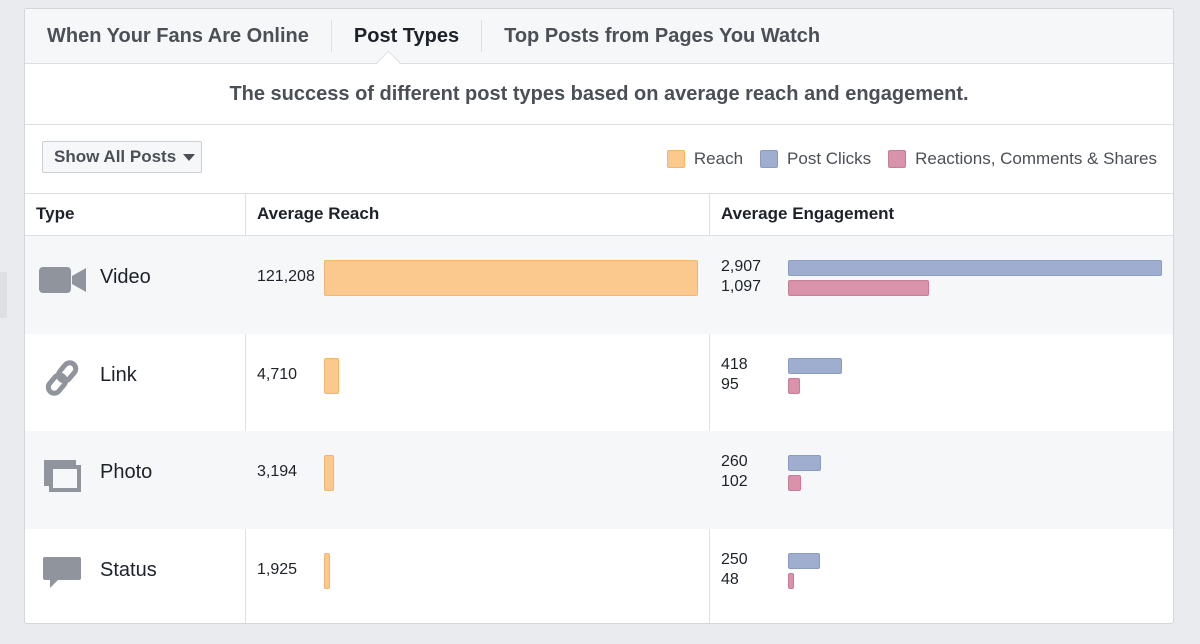  I want to click on filter-label: Show All Posts, so click(115, 156).